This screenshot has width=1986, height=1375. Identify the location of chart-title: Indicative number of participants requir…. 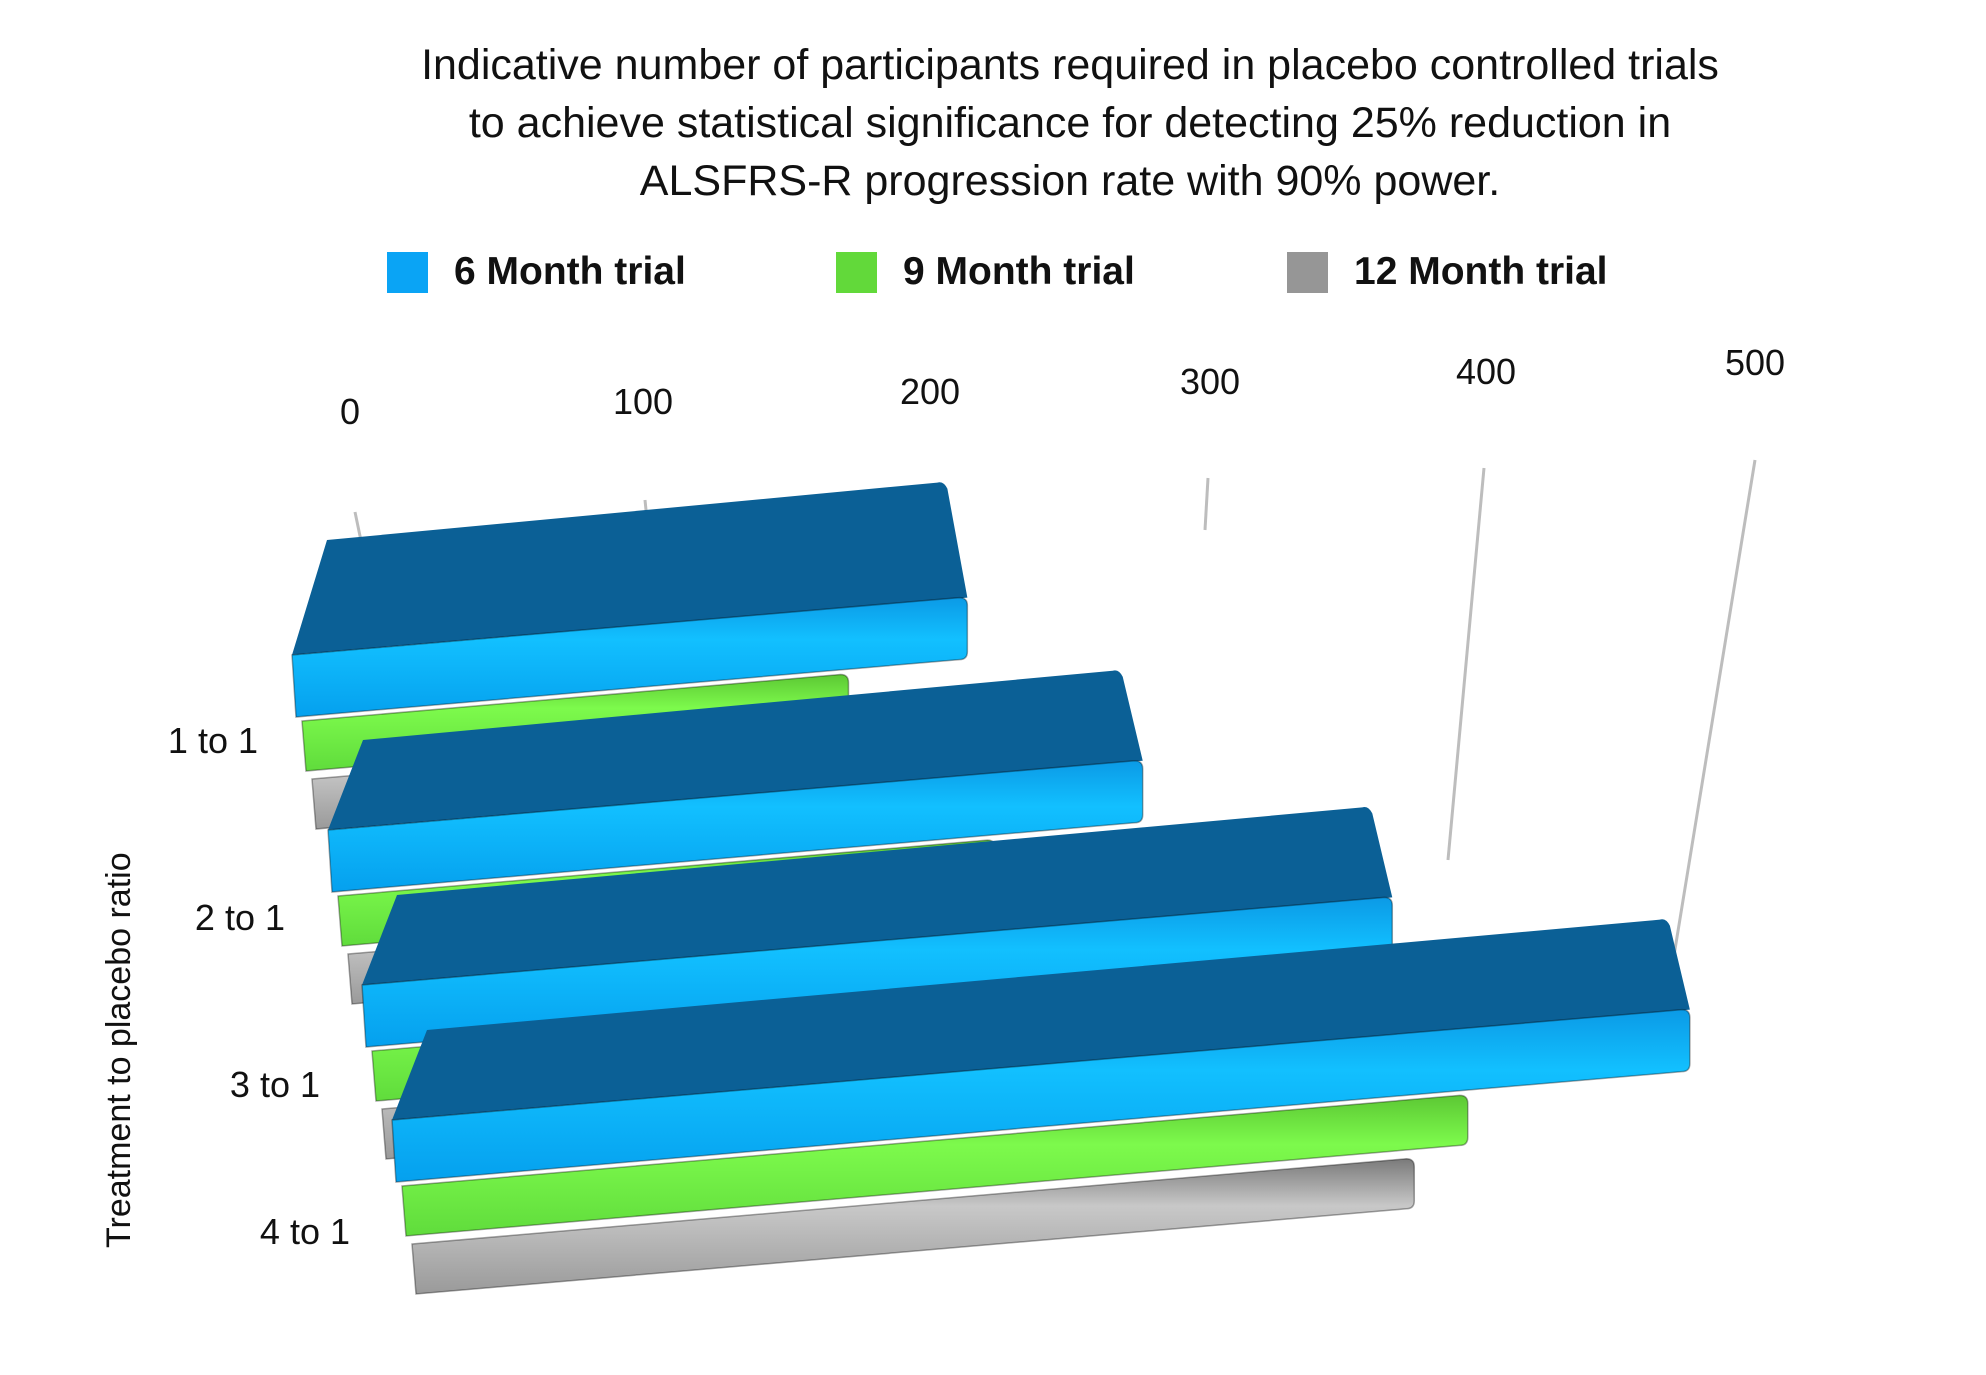
(1070, 123).